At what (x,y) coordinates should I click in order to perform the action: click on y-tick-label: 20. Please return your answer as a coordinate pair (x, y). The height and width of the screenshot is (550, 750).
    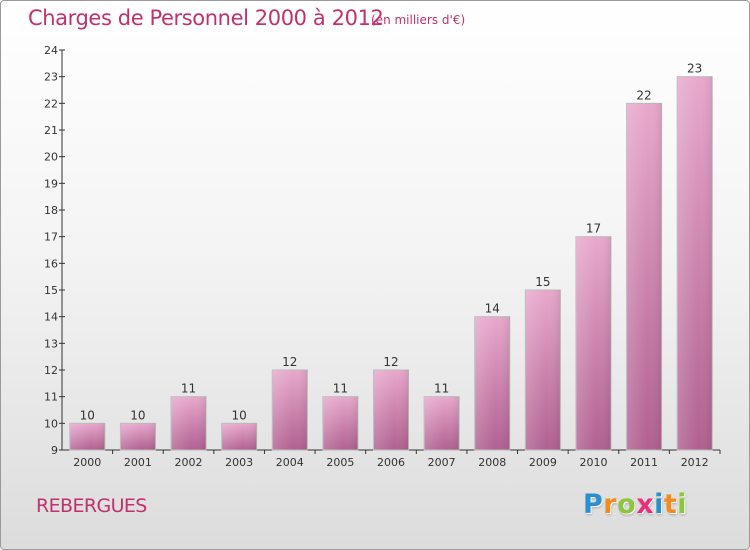
    Looking at the image, I should click on (51, 157).